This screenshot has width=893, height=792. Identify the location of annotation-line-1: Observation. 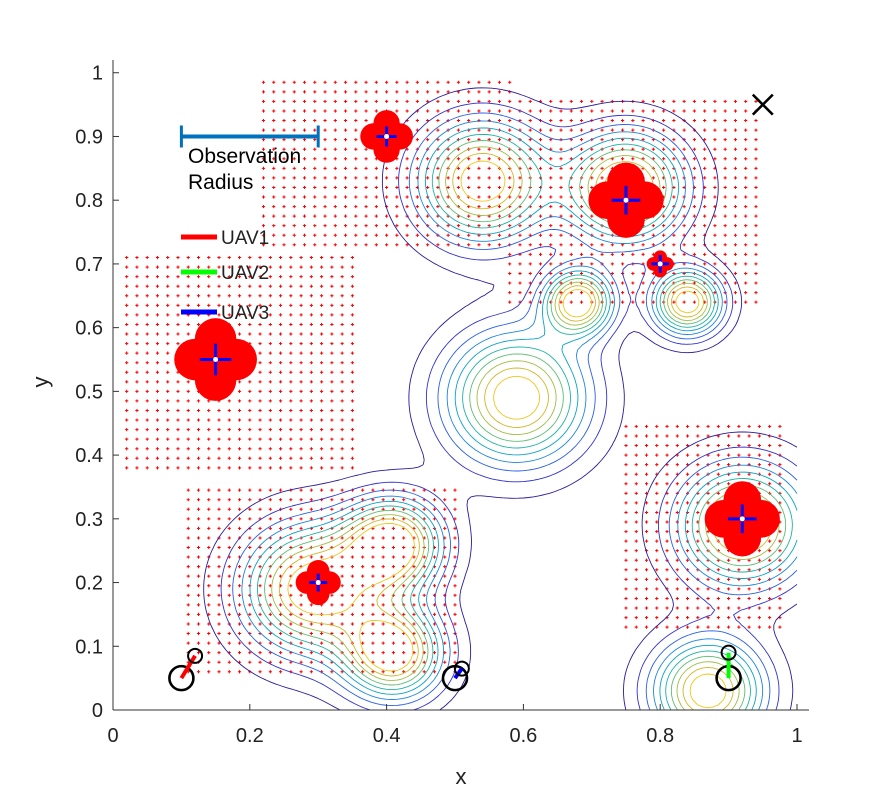
(244, 156).